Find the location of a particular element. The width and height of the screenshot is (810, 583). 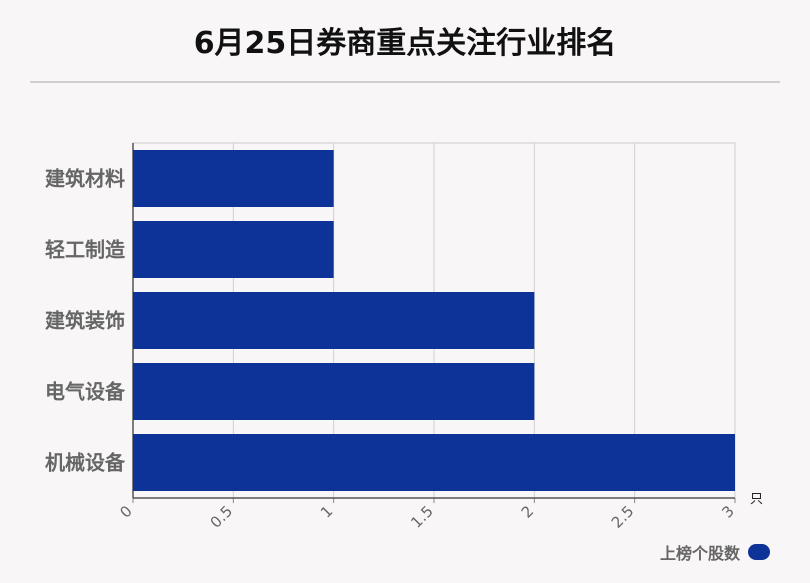

x-tick-label: 0 is located at coordinates (125, 511).